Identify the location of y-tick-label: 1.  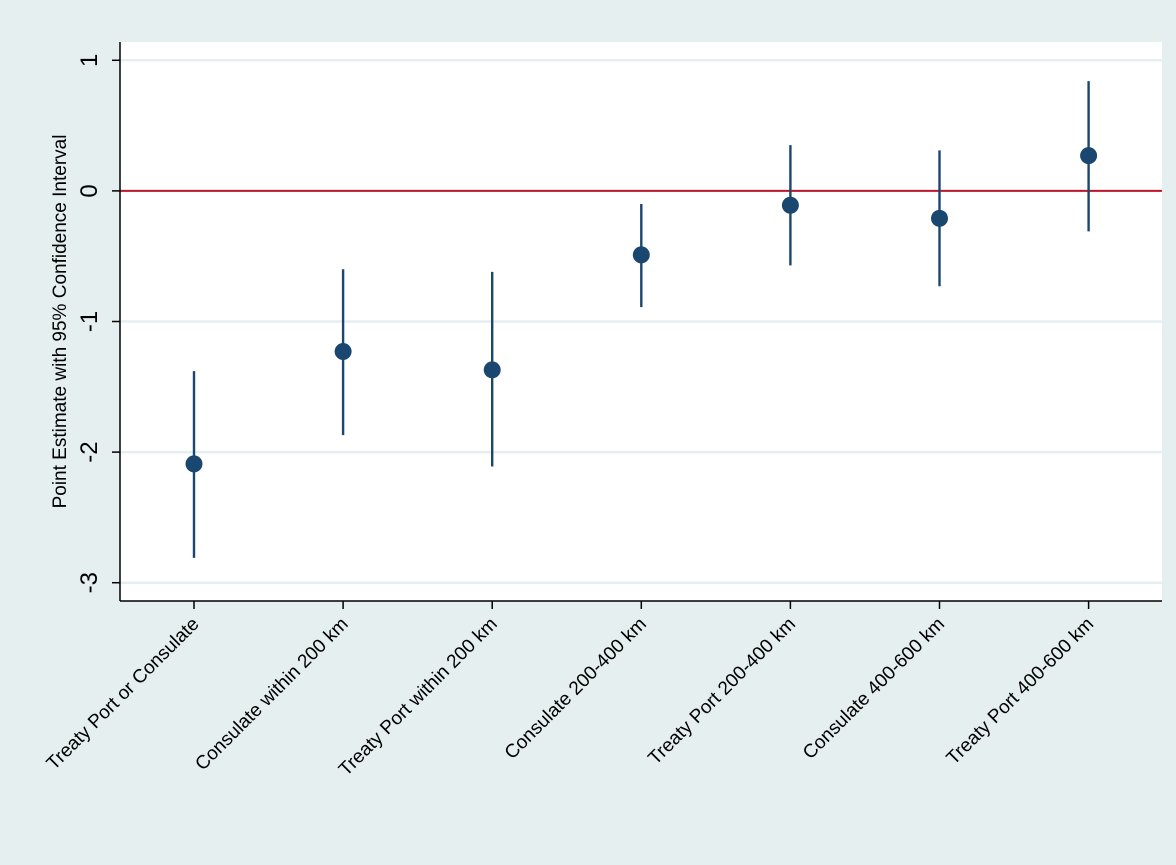
(89, 60).